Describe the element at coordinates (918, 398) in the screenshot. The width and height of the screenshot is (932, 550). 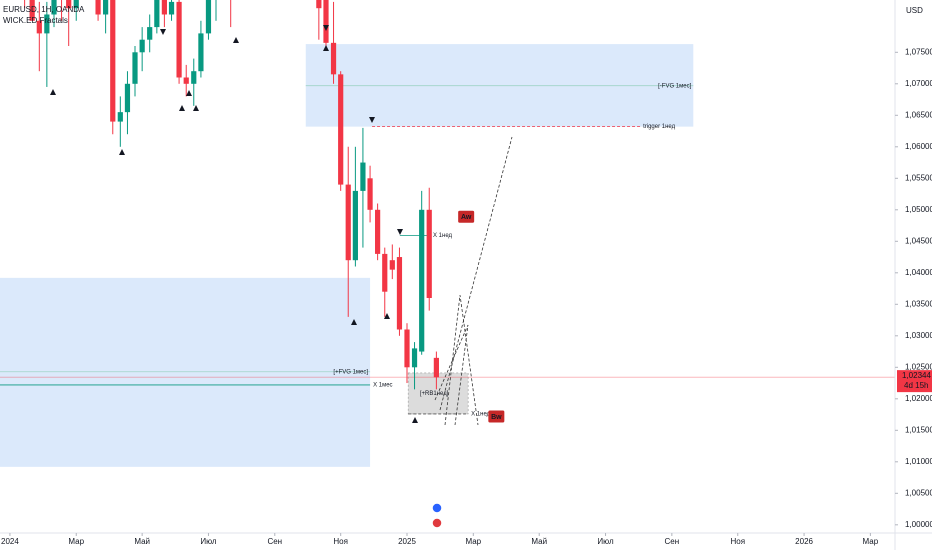
I see `y-tick-label: 1,02000` at that location.